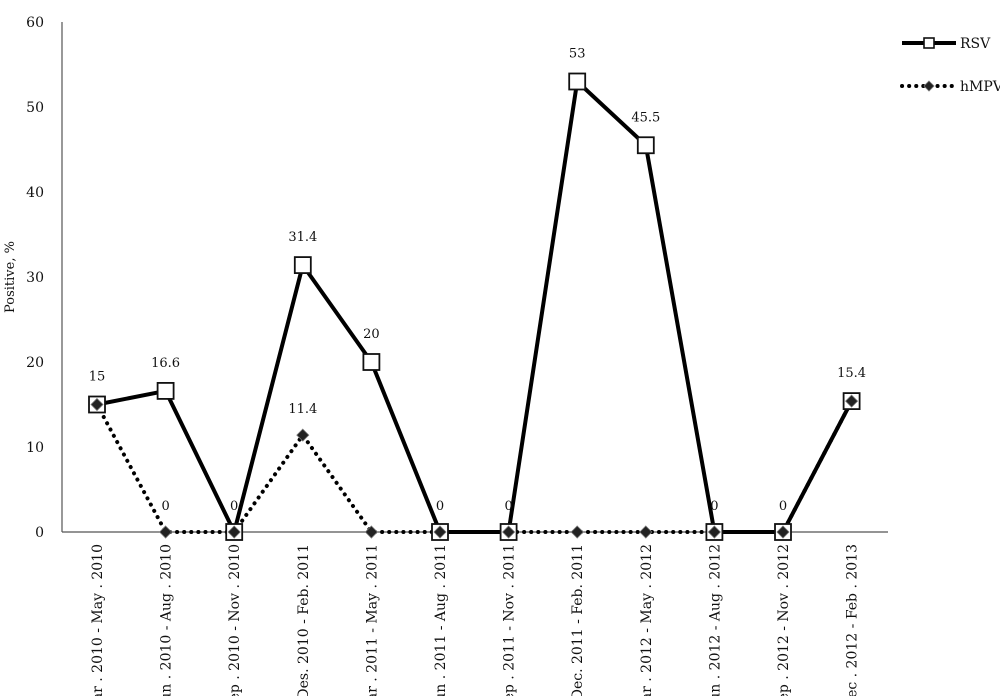 Image resolution: width=1000 pixels, height=696 pixels. What do you see at coordinates (302, 409) in the screenshot?
I see `data-label-hmpv: 11.4` at bounding box center [302, 409].